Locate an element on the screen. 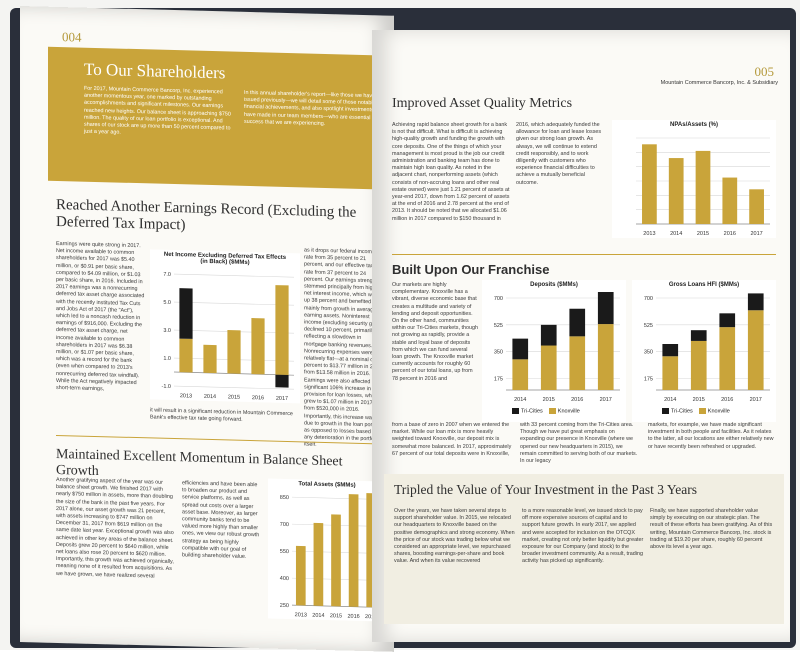  y-tick-label: 850 is located at coordinates (284, 498).